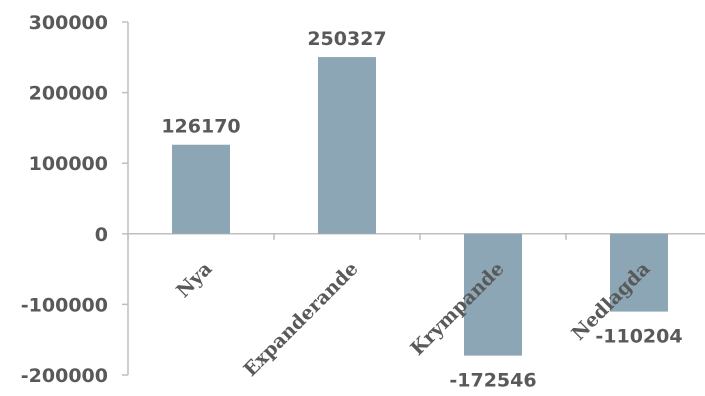 The width and height of the screenshot is (705, 396). What do you see at coordinates (300, 319) in the screenshot?
I see `category-label: Expanderande` at bounding box center [300, 319].